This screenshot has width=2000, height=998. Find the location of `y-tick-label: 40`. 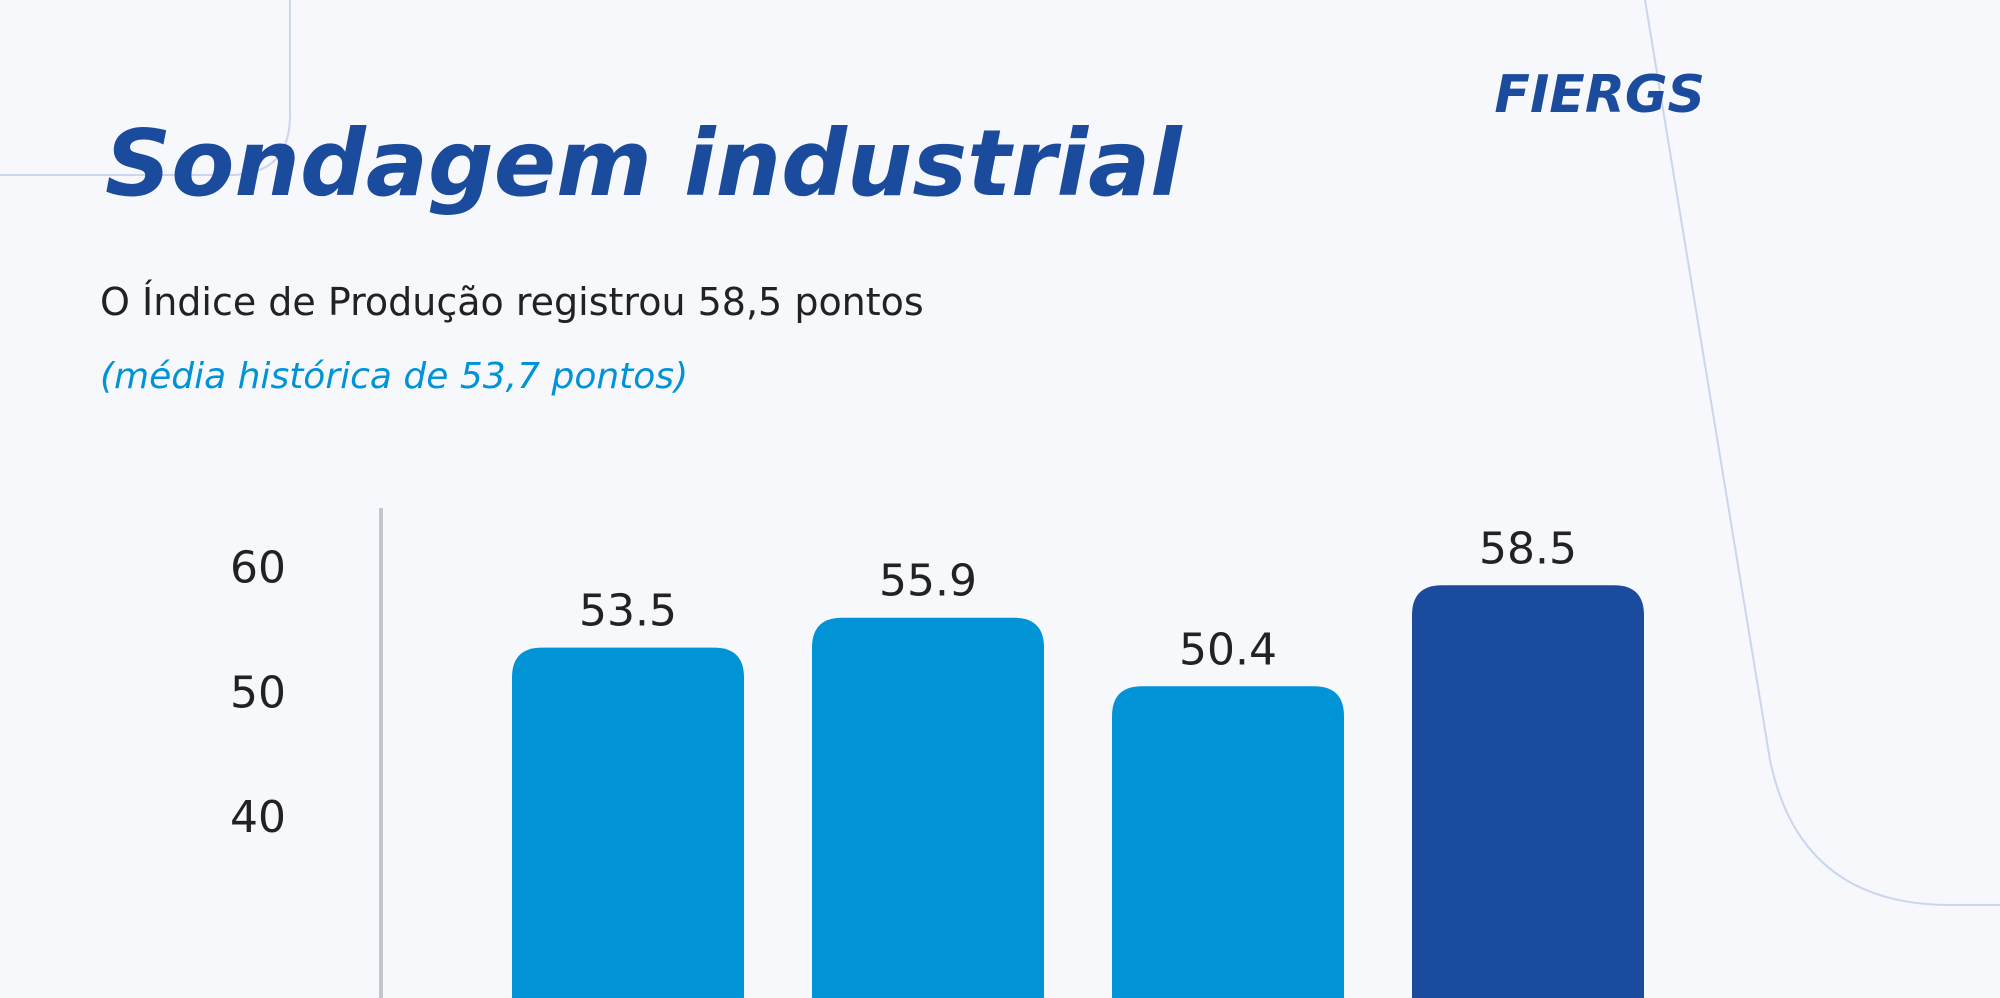

y-tick-label: 40 is located at coordinates (258, 817).